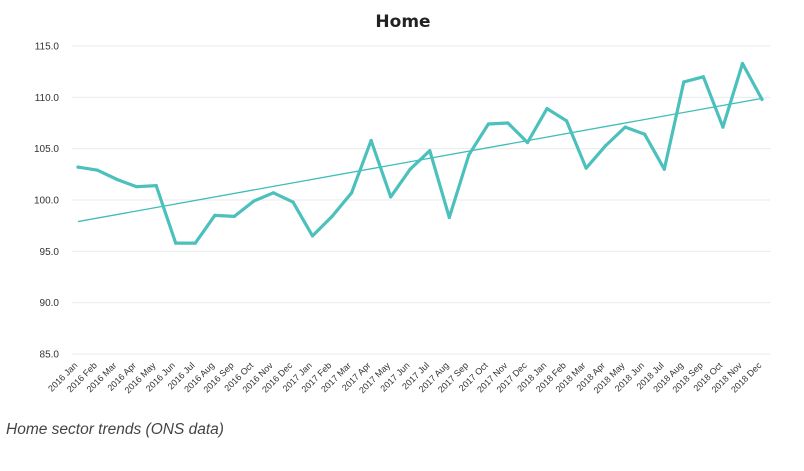 The height and width of the screenshot is (471, 804). What do you see at coordinates (50, 355) in the screenshot?
I see `y-tick-label: 85.0` at bounding box center [50, 355].